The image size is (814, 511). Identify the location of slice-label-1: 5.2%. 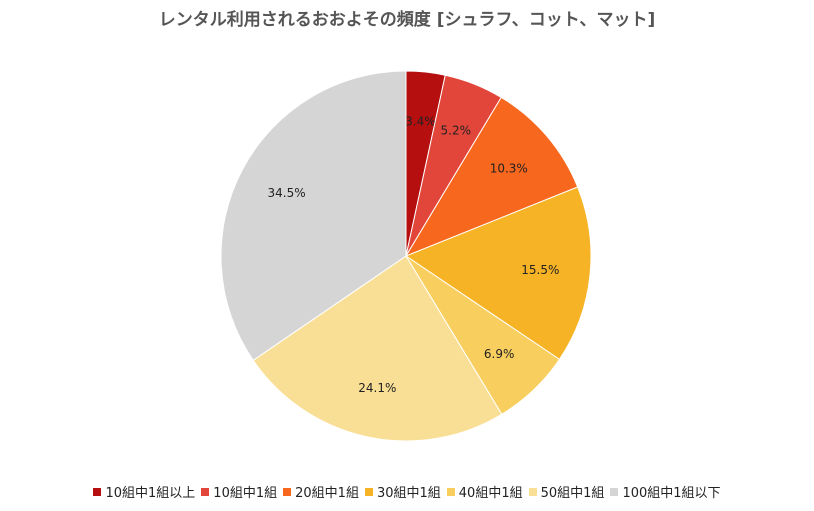
(456, 130).